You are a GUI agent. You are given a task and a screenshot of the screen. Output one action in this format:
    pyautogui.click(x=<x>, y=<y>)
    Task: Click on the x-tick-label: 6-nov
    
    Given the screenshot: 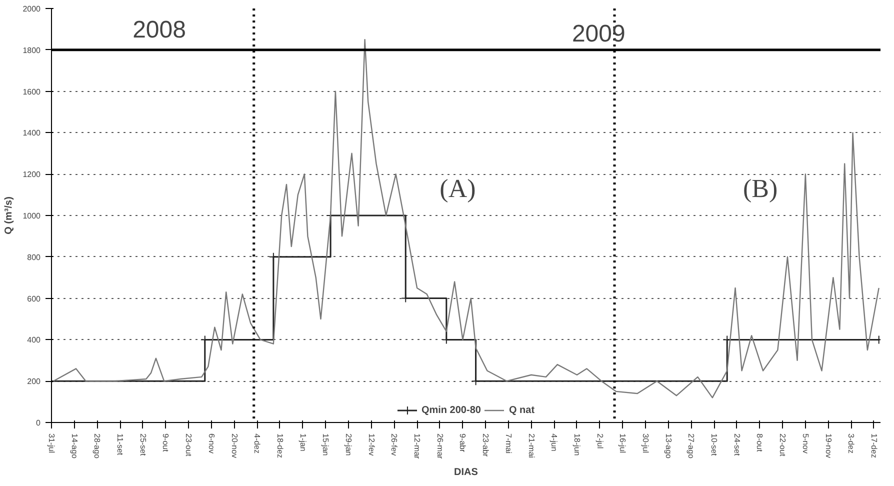 What is the action you would take?
    pyautogui.click(x=211, y=444)
    